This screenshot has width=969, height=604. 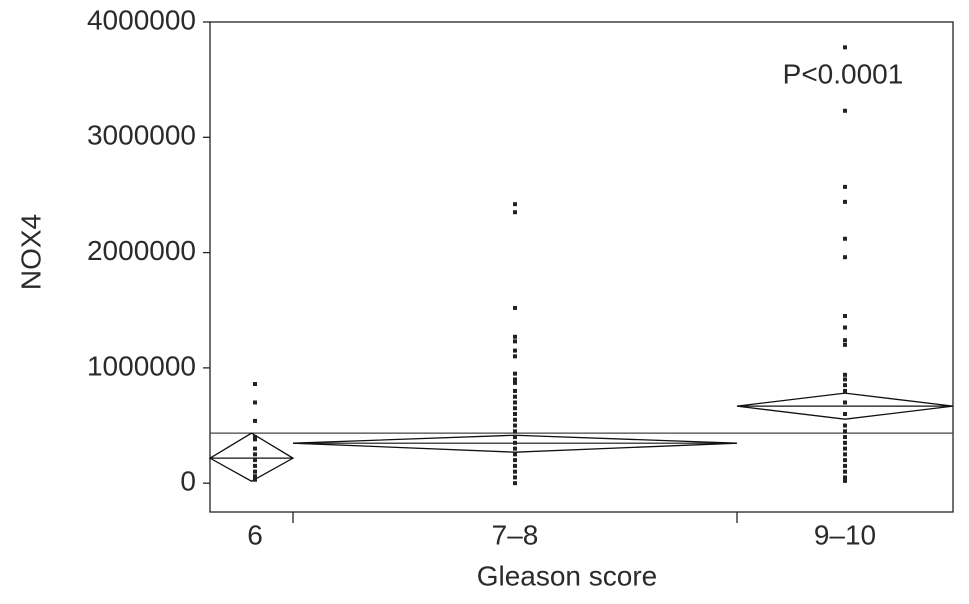 I want to click on y-tick-label: 0, so click(x=188, y=481).